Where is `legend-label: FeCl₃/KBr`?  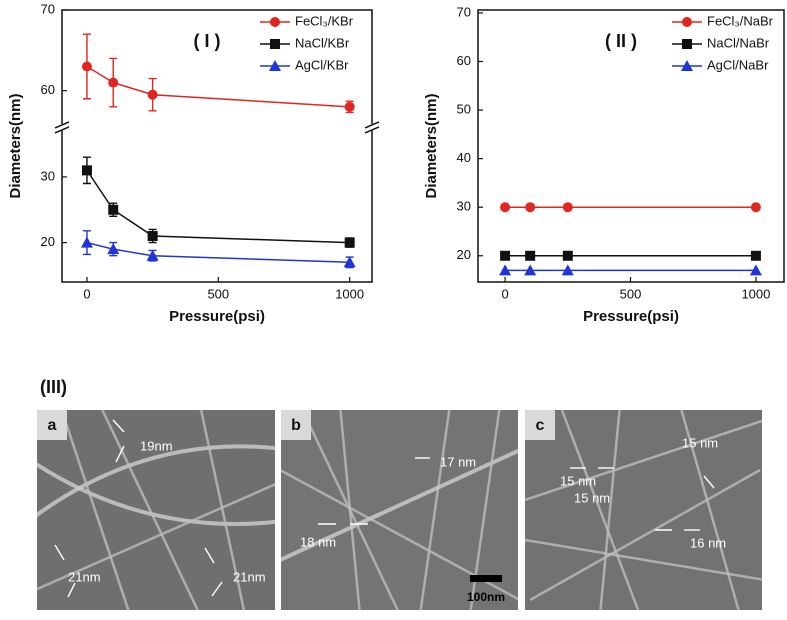
legend-label: FeCl₃/KBr is located at coordinates (324, 20).